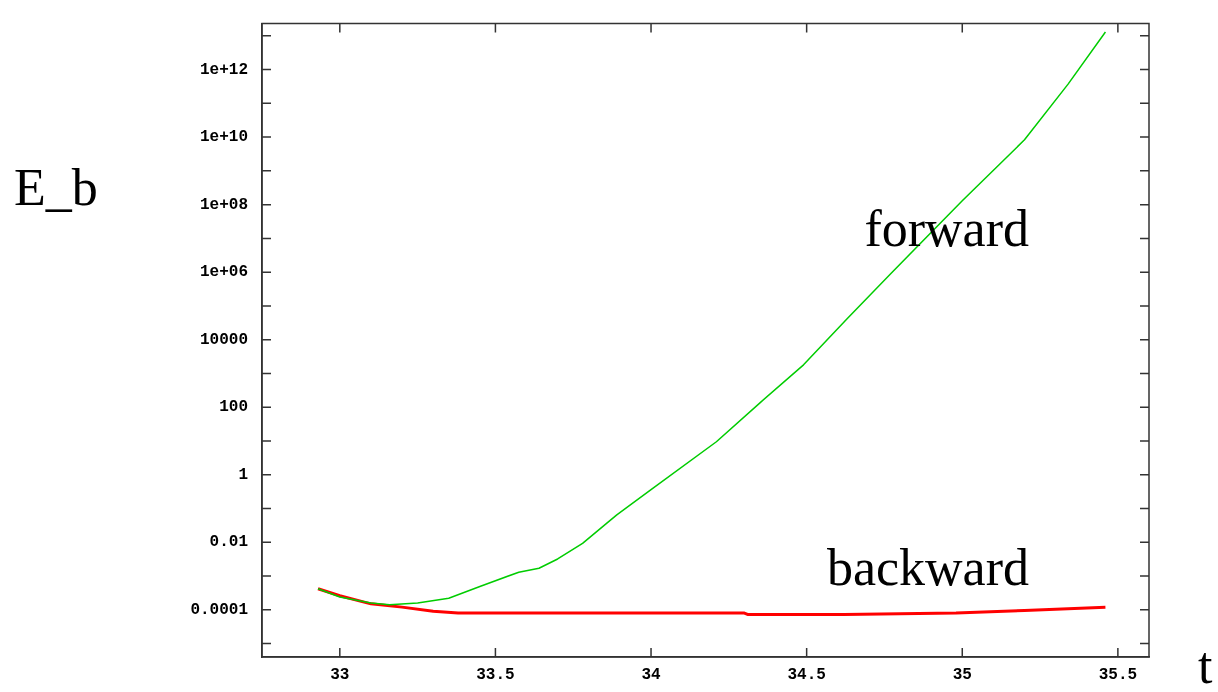  I want to click on y-tick-label: 10000, so click(223, 339).